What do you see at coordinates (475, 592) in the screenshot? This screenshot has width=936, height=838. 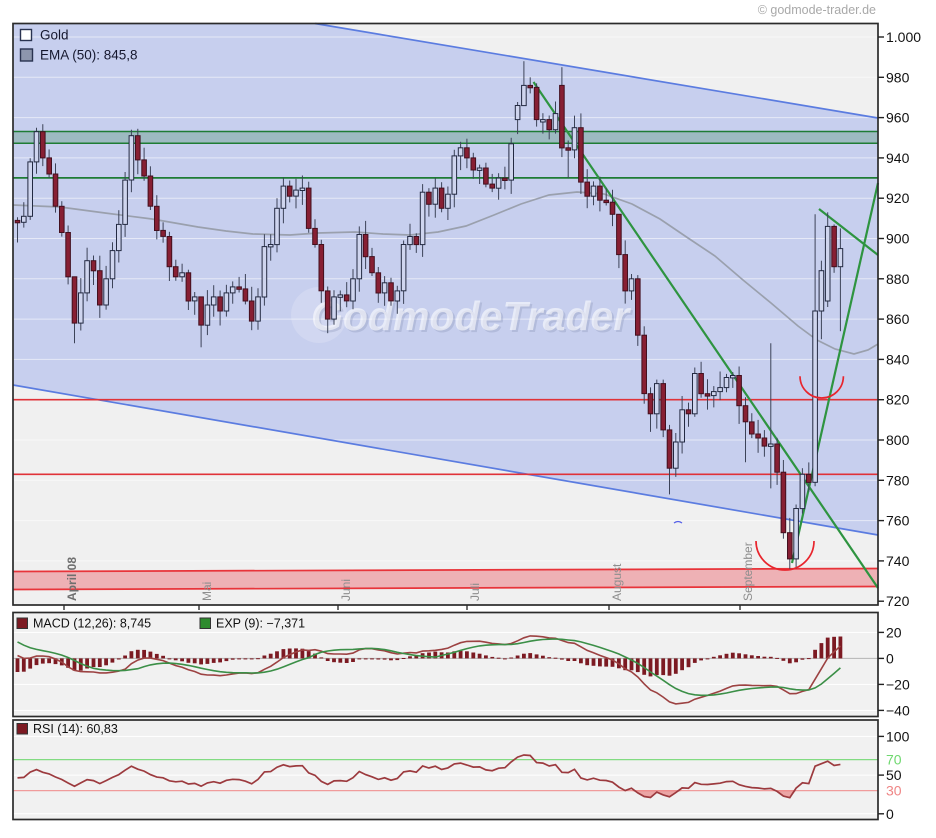 I see `svg-text: Juli` at bounding box center [475, 592].